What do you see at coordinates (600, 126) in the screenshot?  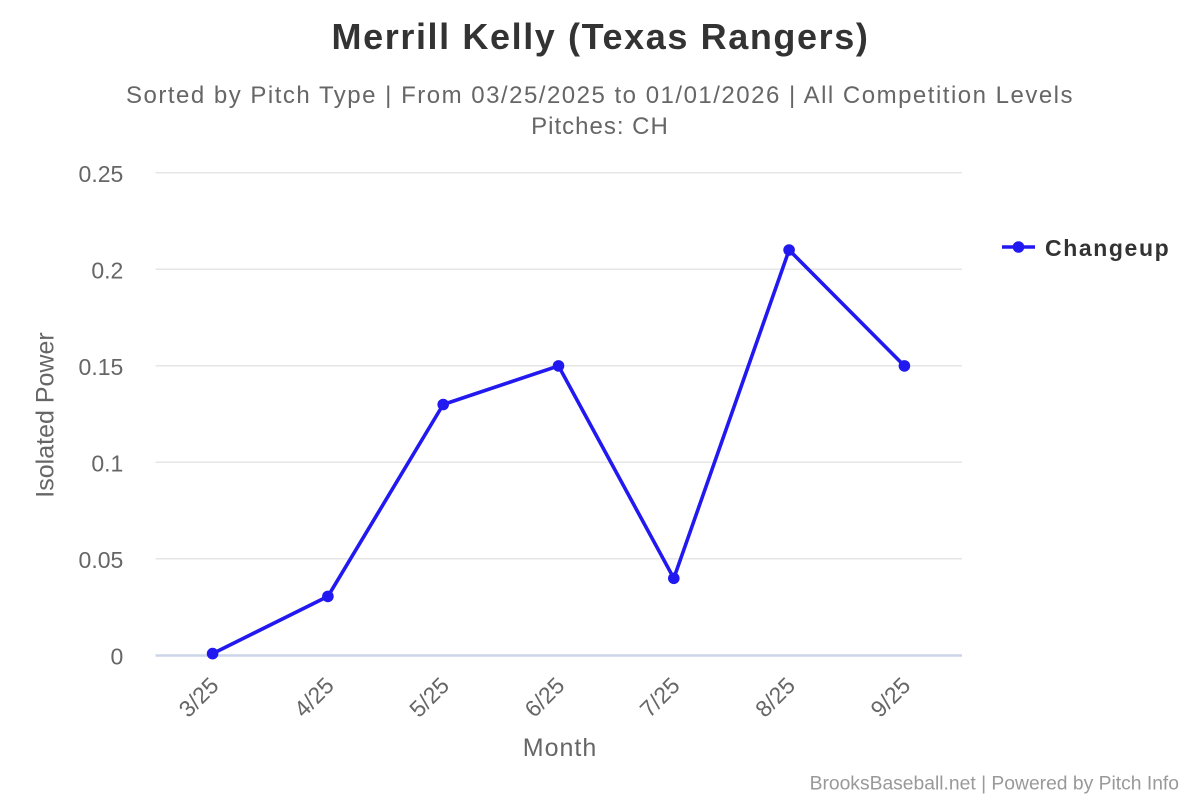 I see `svg-text: Pitches: CH` at bounding box center [600, 126].